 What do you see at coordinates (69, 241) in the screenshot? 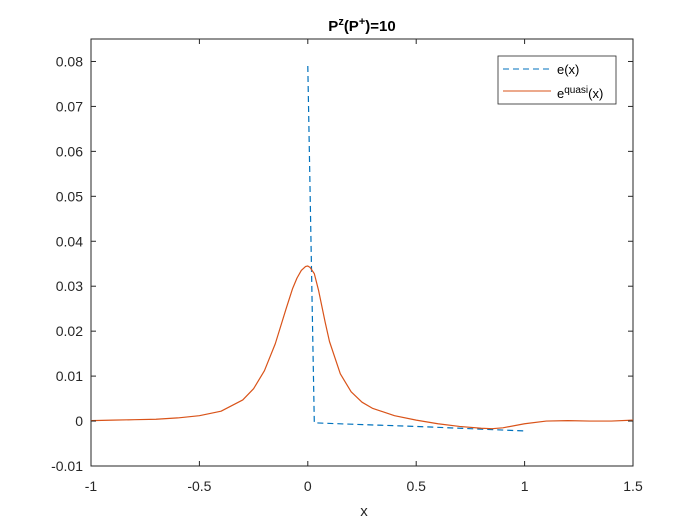
I see `y-tick-label: 0.04` at bounding box center [69, 241].